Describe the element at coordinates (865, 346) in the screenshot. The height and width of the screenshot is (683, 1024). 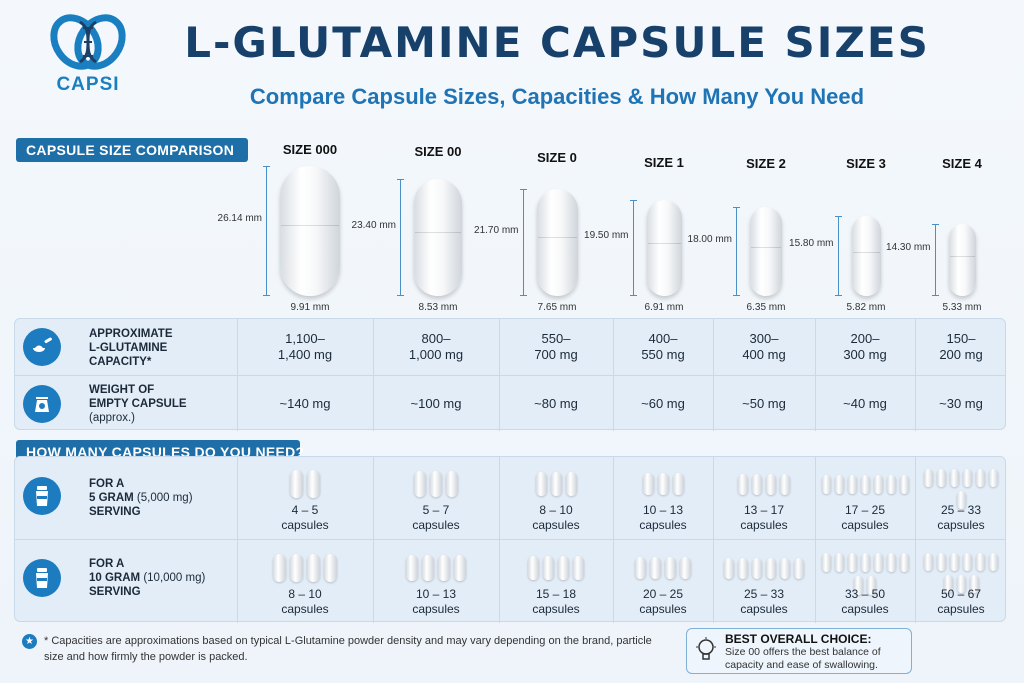
I see `capacity-cell: 200– 300 mg` at that location.